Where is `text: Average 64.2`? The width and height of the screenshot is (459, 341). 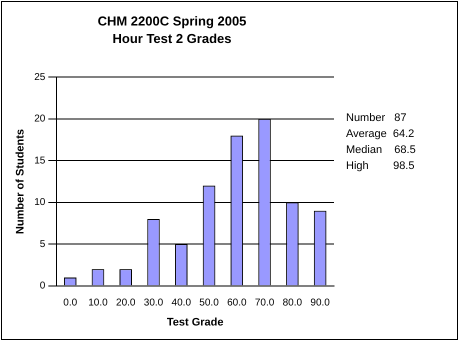 text: Average 64.2 is located at coordinates (381, 134).